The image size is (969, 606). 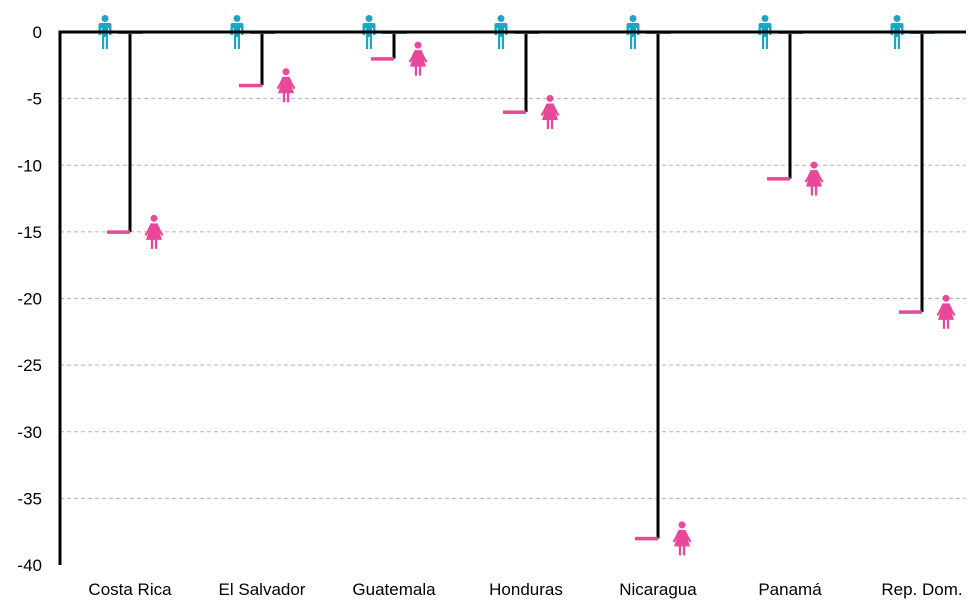 What do you see at coordinates (34, 99) in the screenshot?
I see `y-tick-label: -5` at bounding box center [34, 99].